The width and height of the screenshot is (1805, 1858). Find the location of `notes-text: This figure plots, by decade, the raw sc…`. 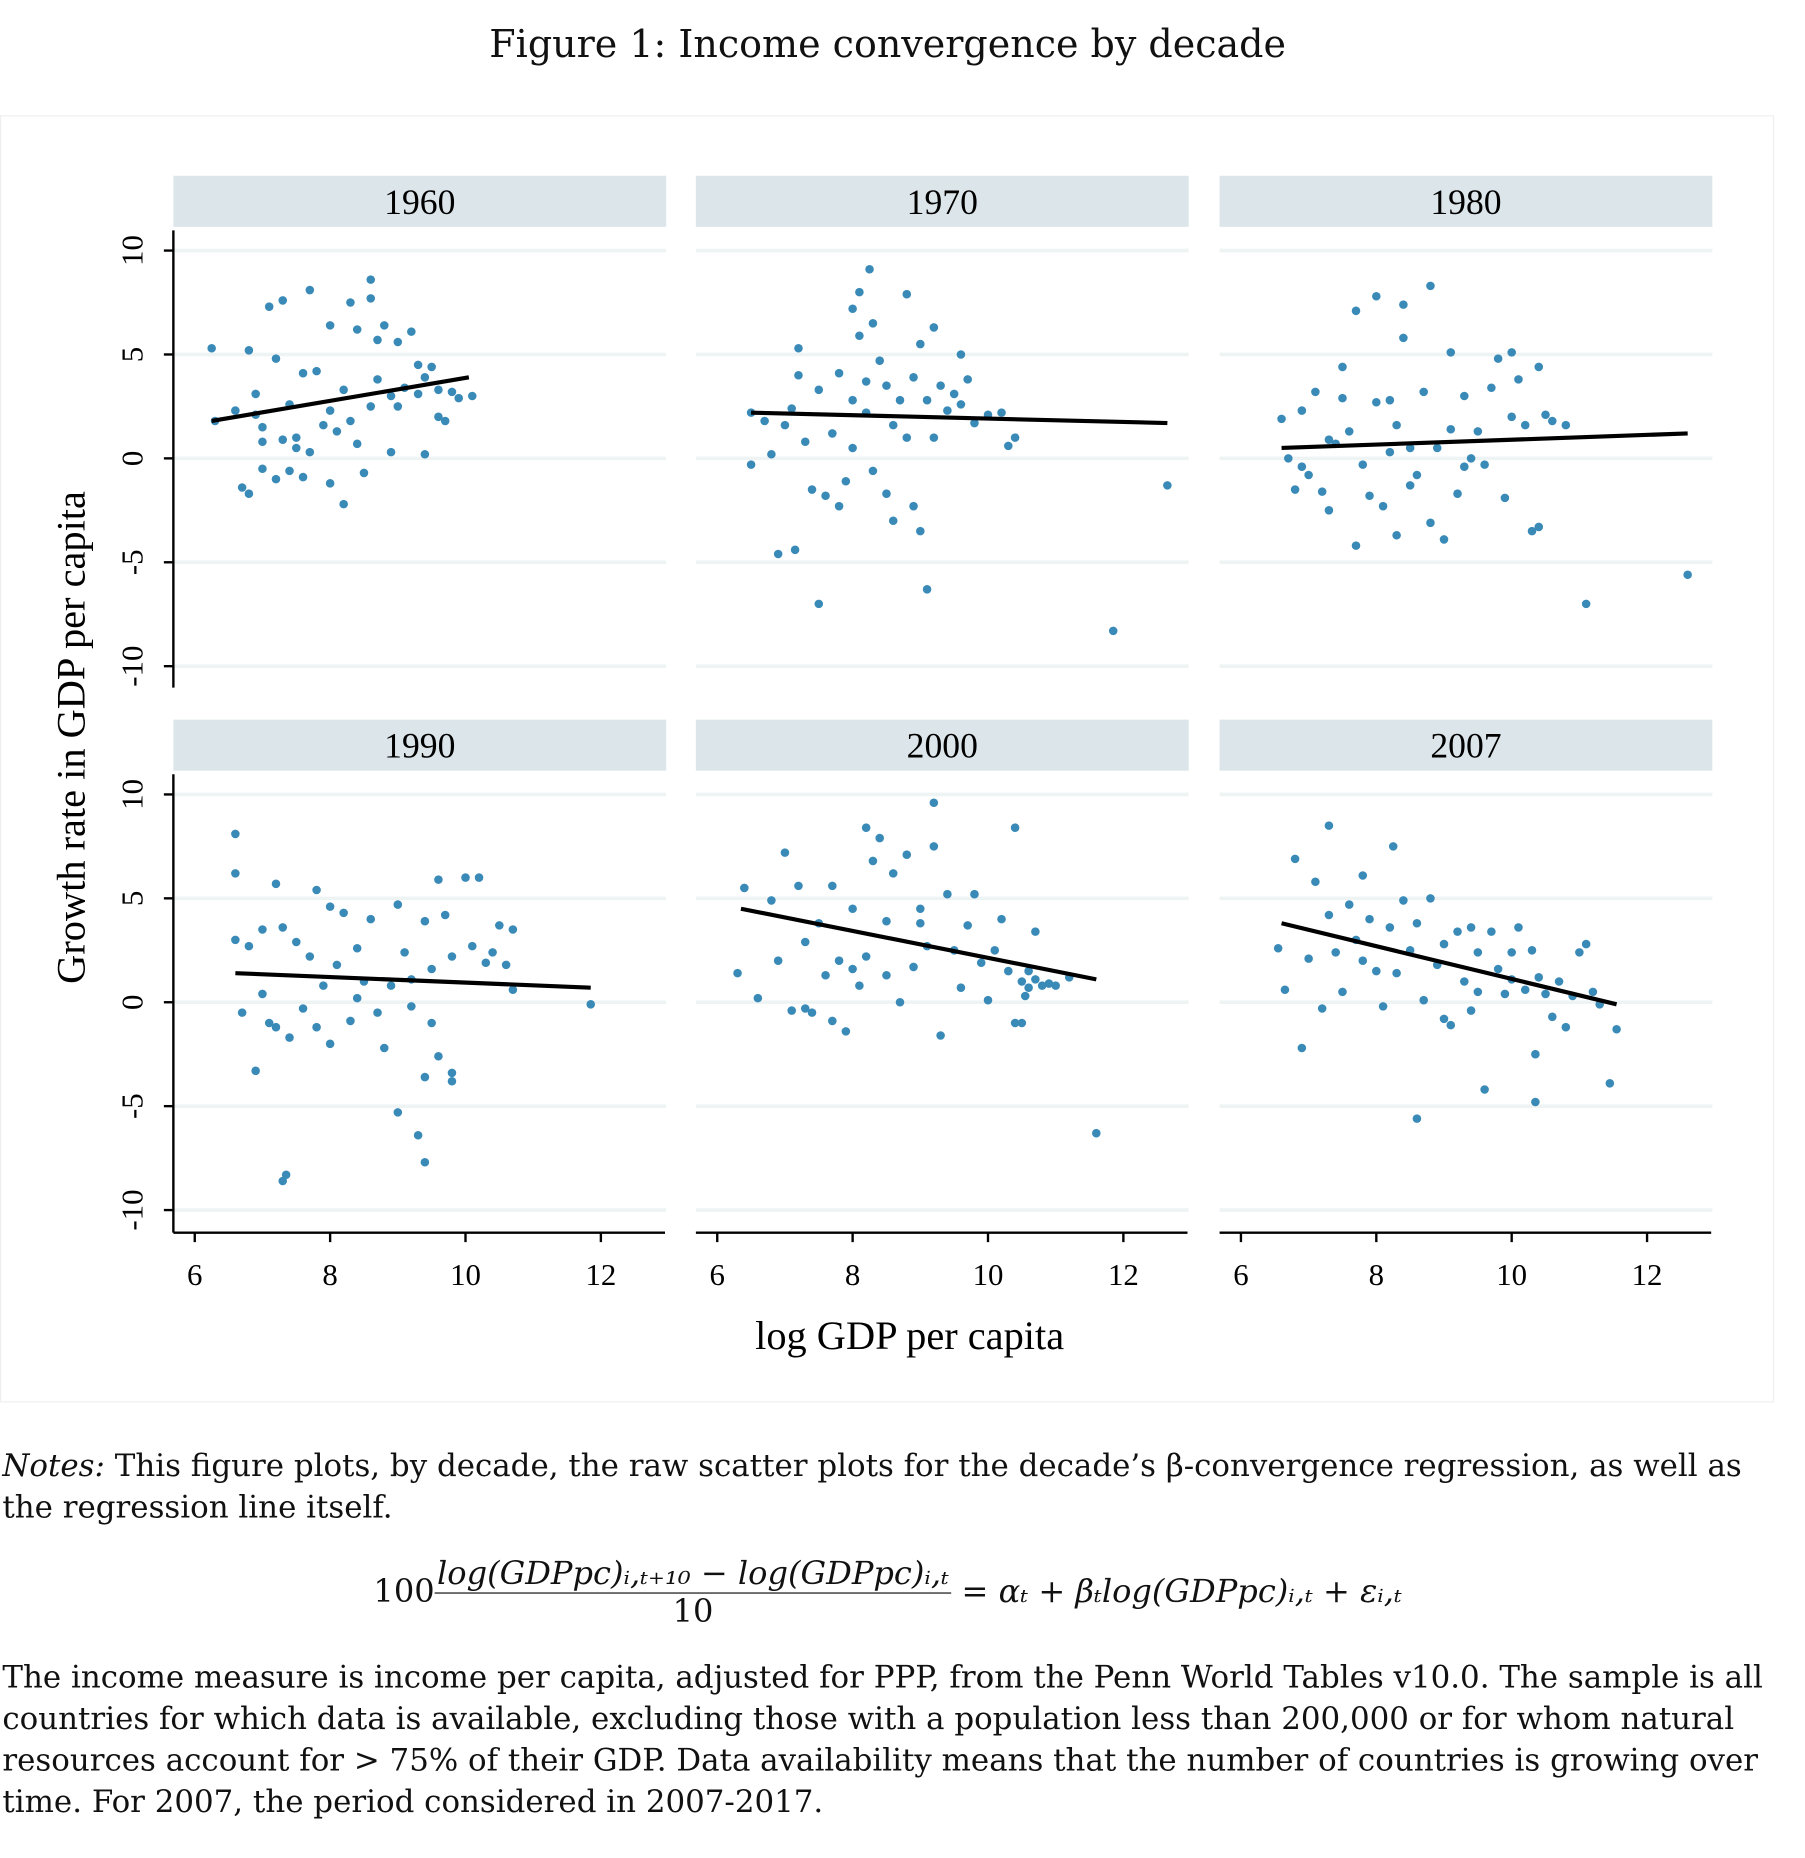

notes-text: This figure plots, by decade, the raw sc… is located at coordinates (872, 1487).